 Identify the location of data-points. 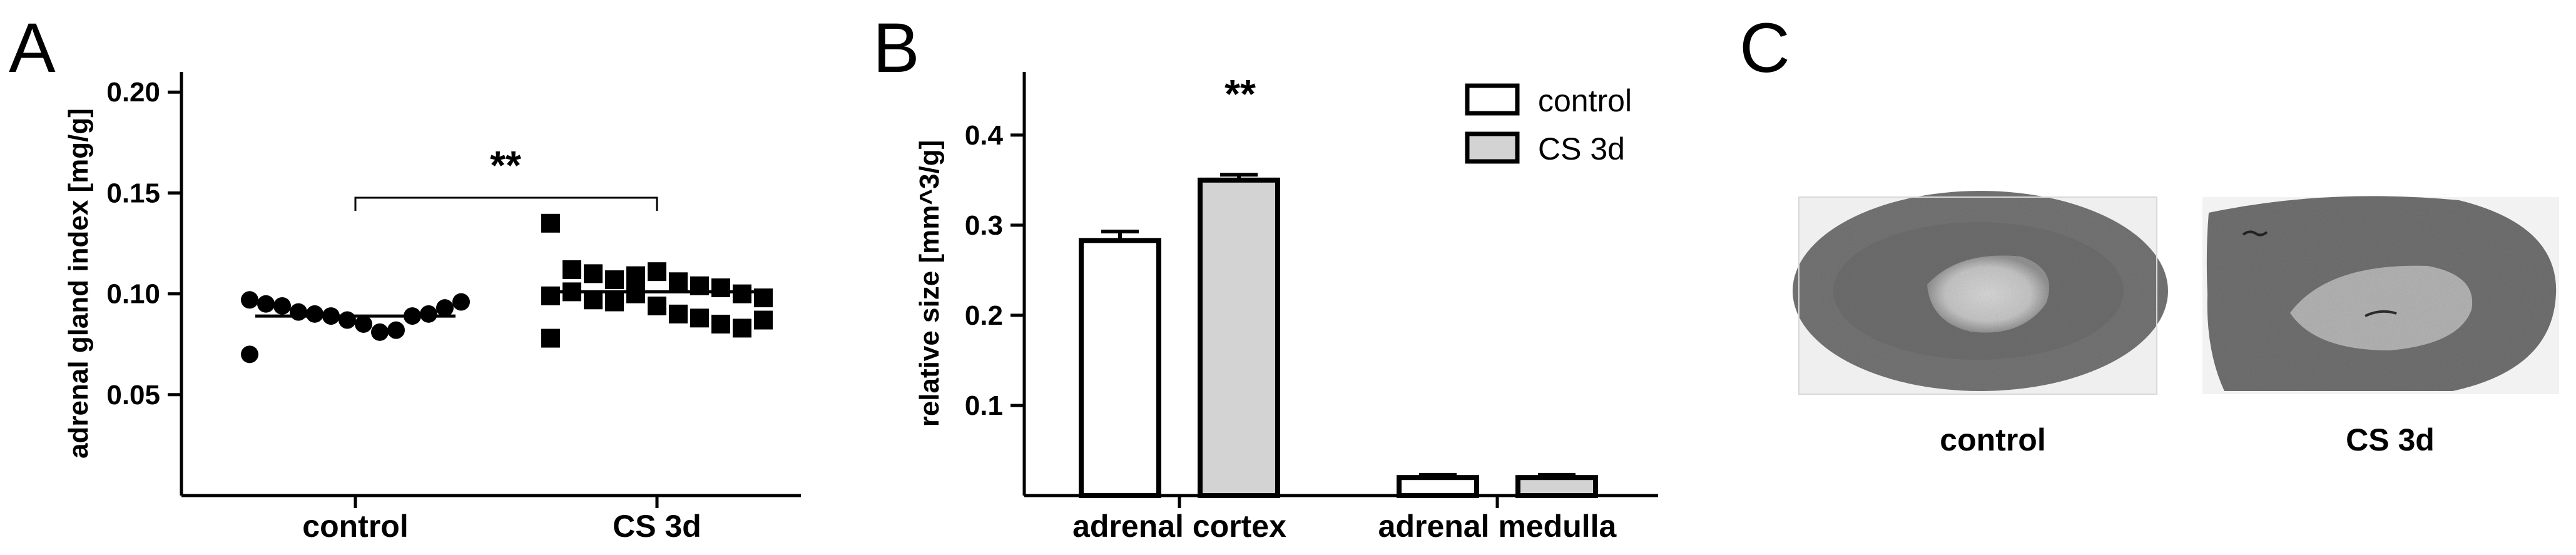
(507, 288).